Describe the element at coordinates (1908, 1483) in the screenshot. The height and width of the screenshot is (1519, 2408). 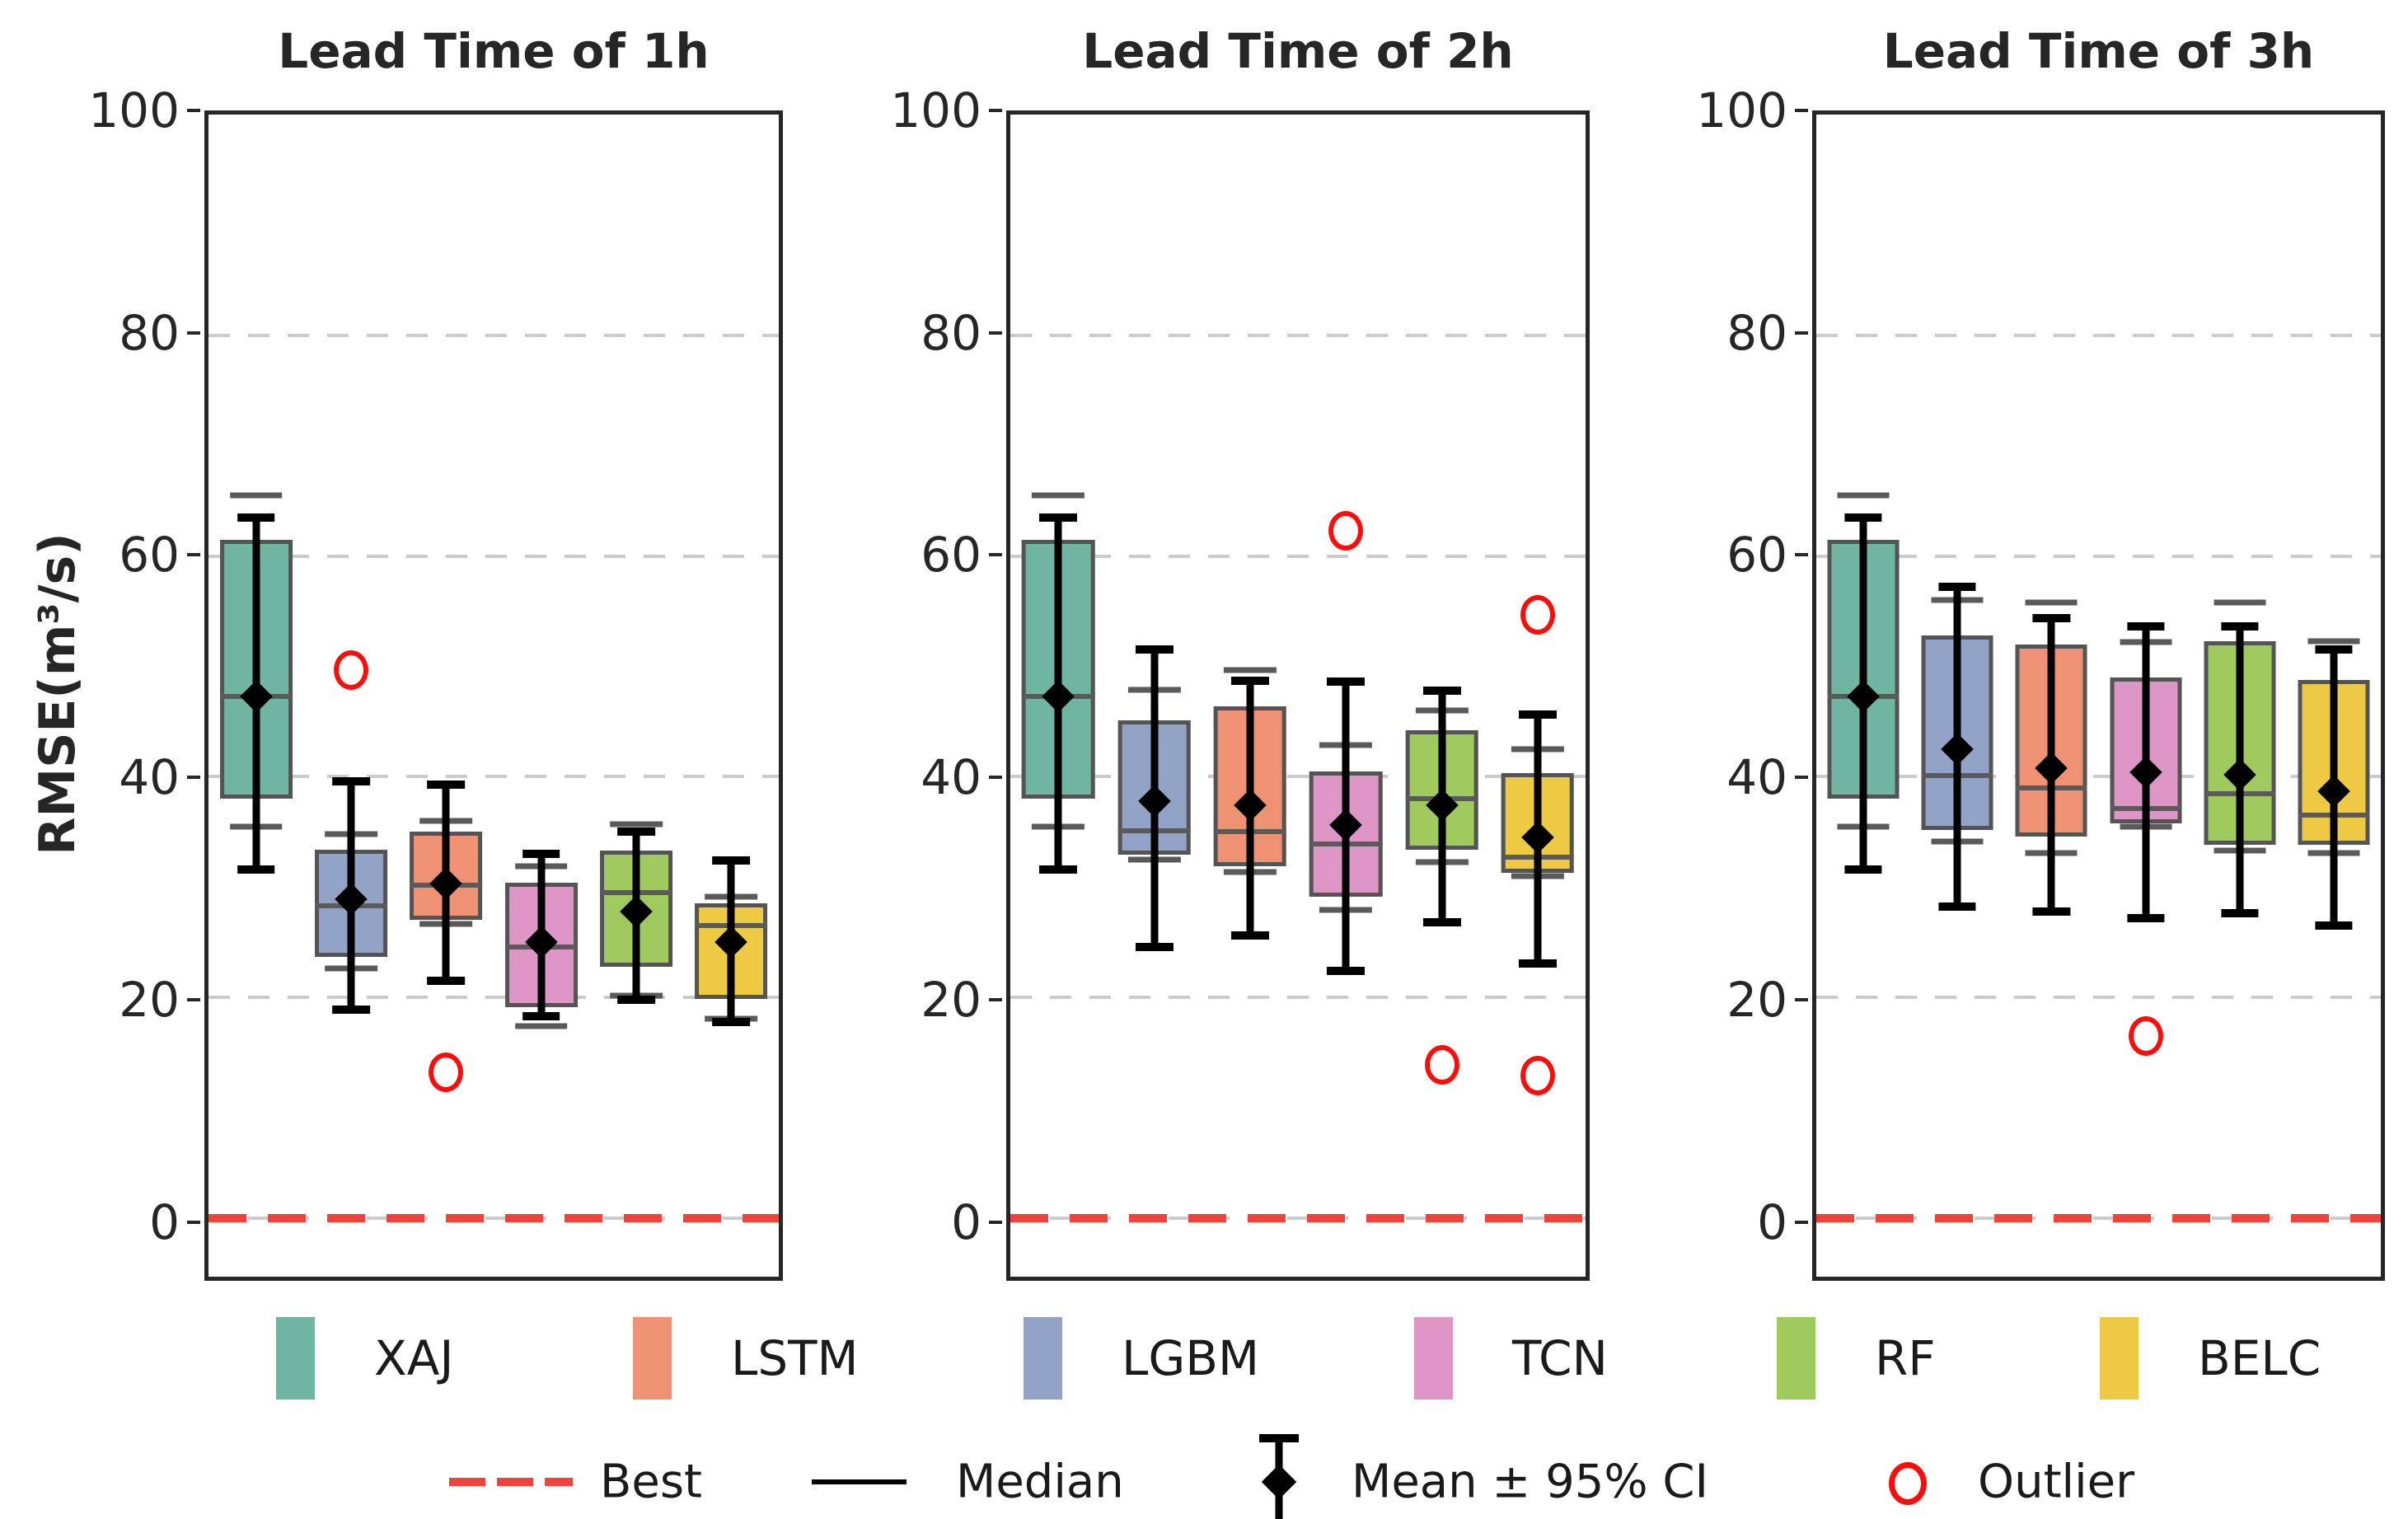
I see `outlier-circle-sample` at that location.